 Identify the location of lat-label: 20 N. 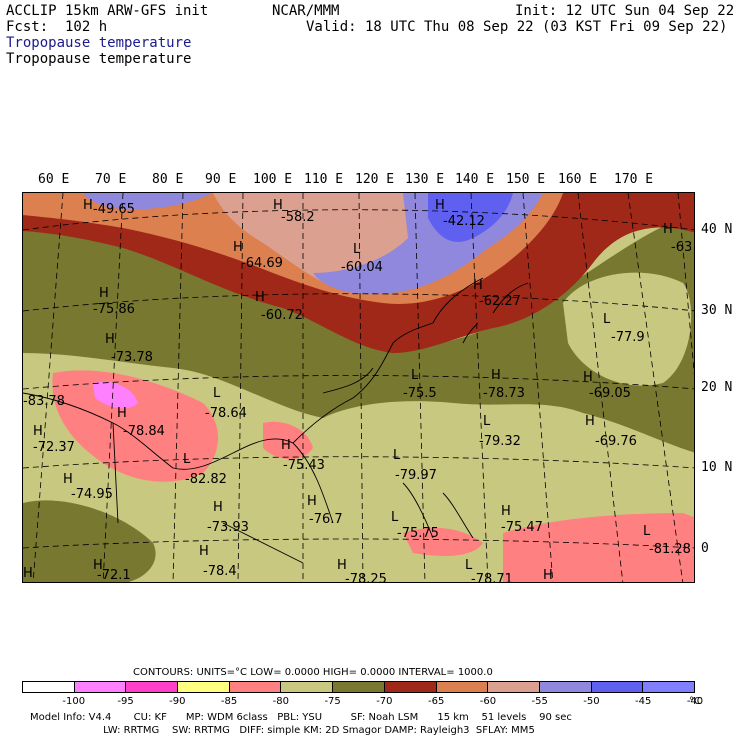
(717, 387).